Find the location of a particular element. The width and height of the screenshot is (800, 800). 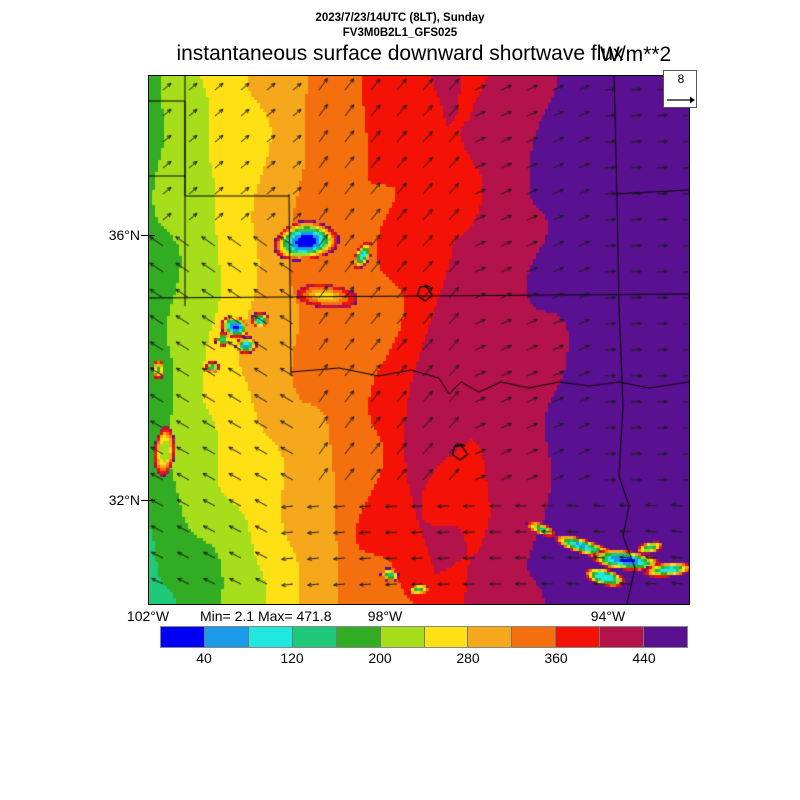

forecast-datetime: 2023/7/23/14UTC (8LT), Sunday is located at coordinates (400, 18).